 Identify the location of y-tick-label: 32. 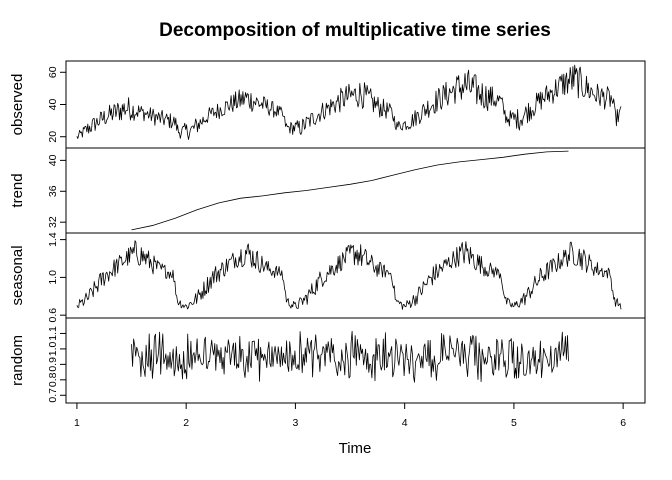
(53, 222).